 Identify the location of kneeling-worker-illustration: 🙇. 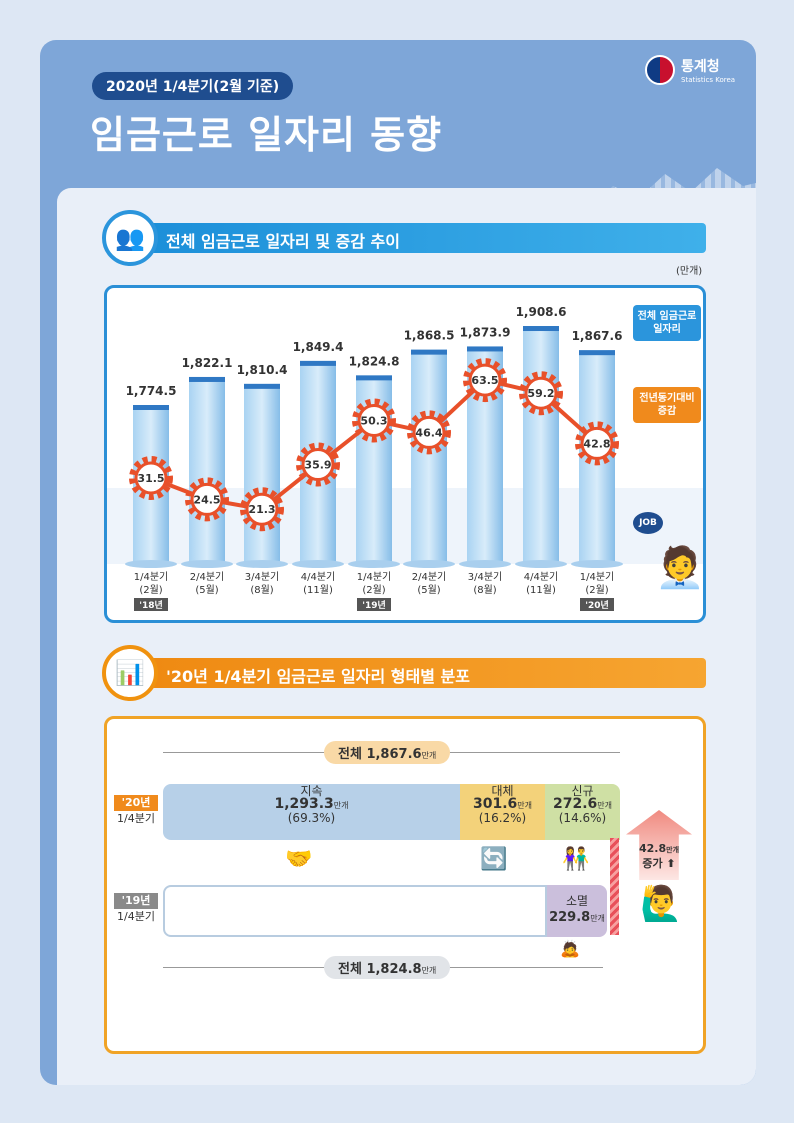
(570, 948).